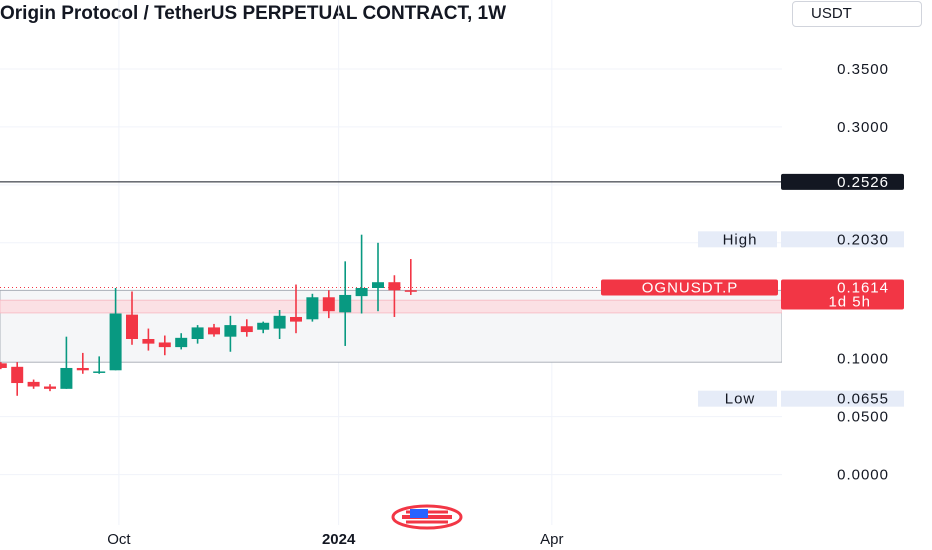  Describe the element at coordinates (849, 302) in the screenshot. I see `countdown-text: 1d 5h` at that location.